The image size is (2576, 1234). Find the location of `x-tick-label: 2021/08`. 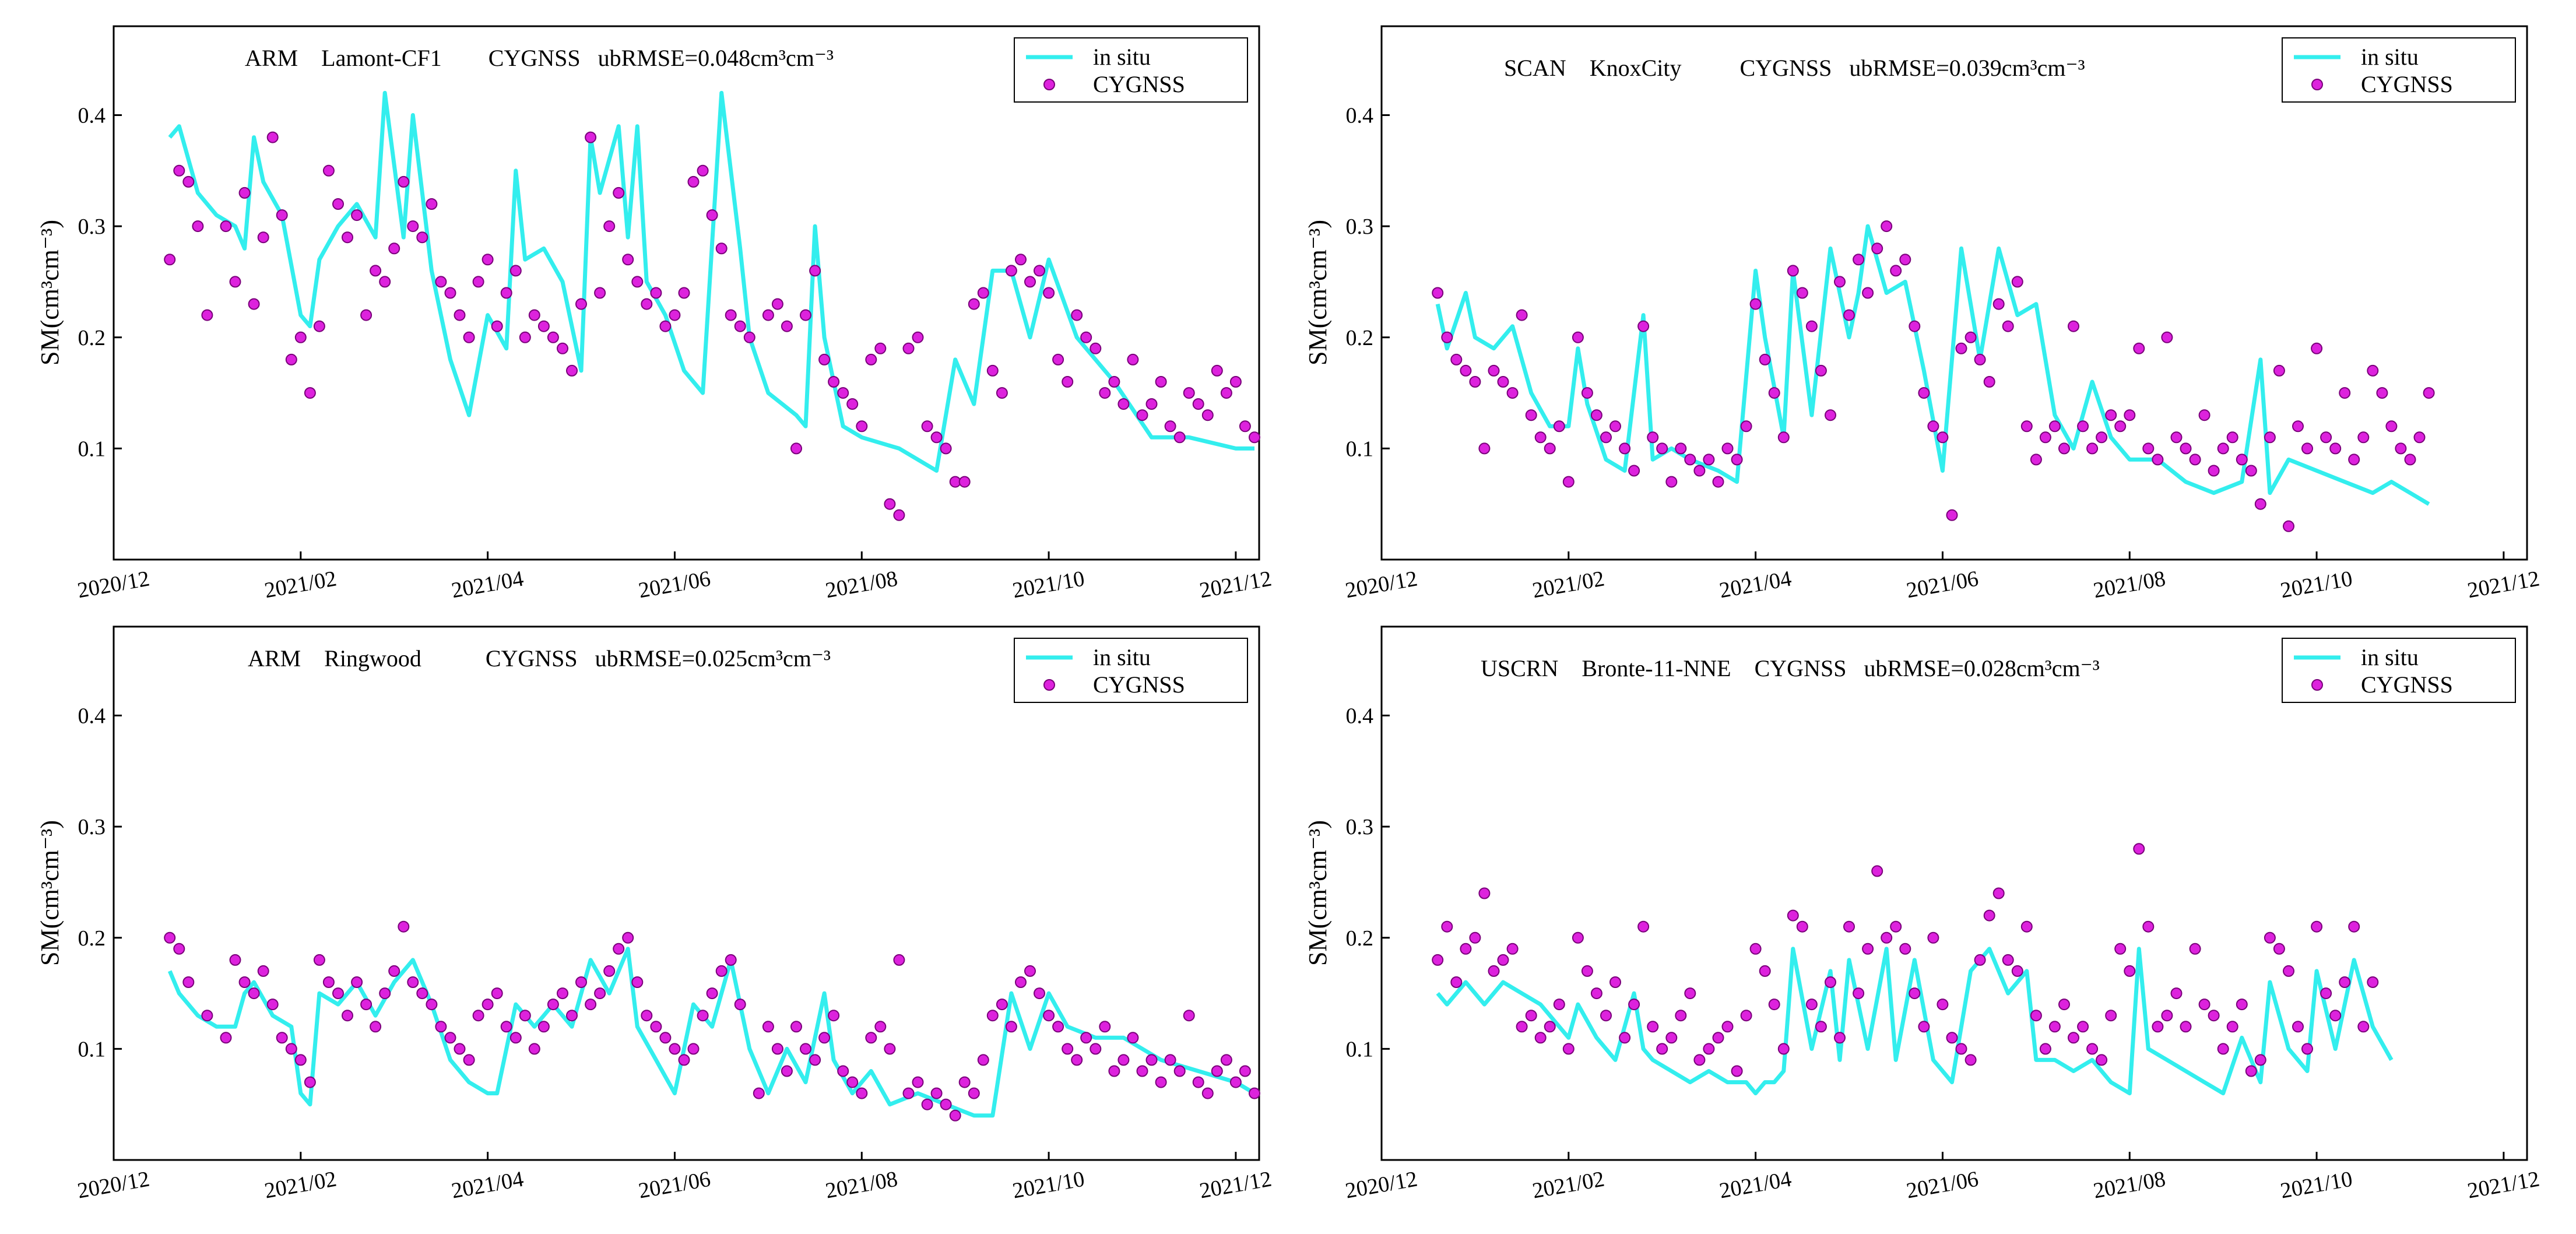

x-tick-label: 2021/08 is located at coordinates (861, 1185).